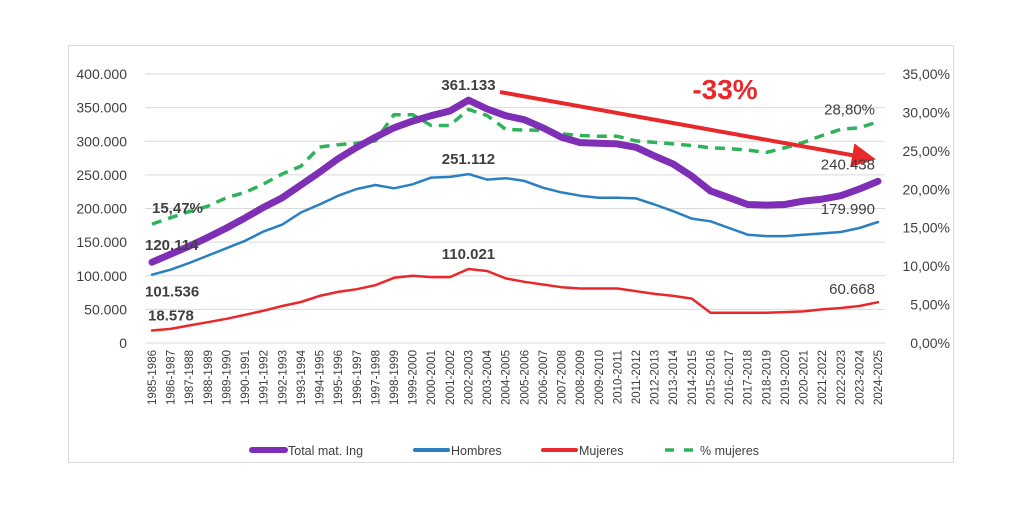  What do you see at coordinates (101, 242) in the screenshot?
I see `y-left-tick-label: 150.000` at bounding box center [101, 242].